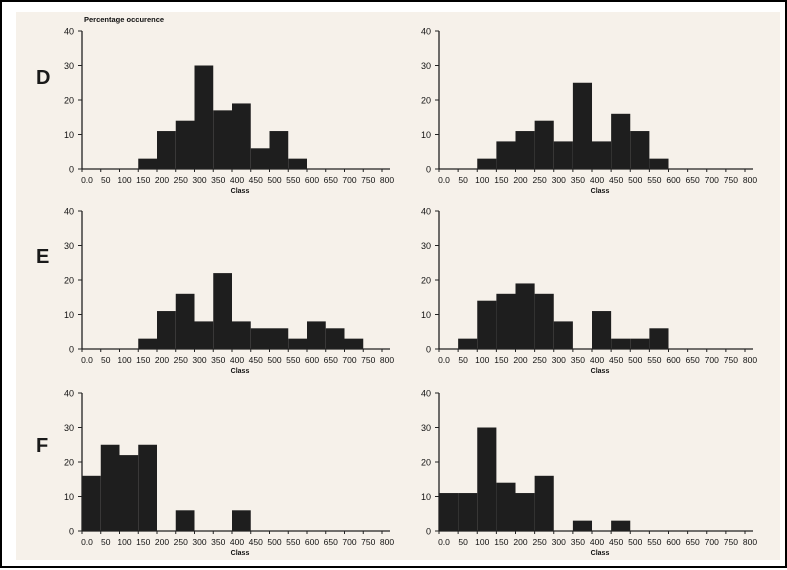  What do you see at coordinates (71, 532) in the screenshot?
I see `y-tick-label-f-left-0: 0` at bounding box center [71, 532].